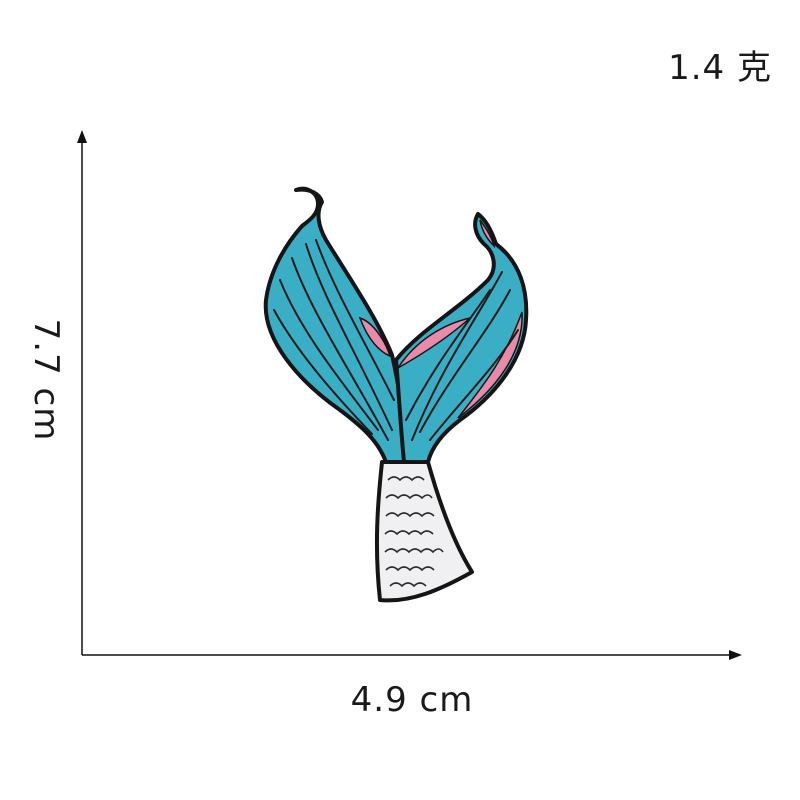 The width and height of the screenshot is (800, 800). I want to click on left-fin-pink-accent, so click(375, 337).